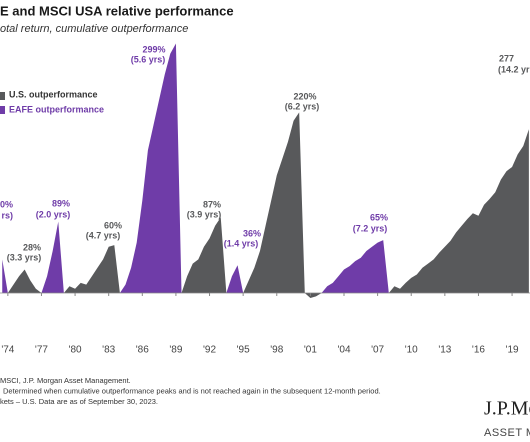 Image resolution: width=530 pixels, height=442 pixels. Describe the element at coordinates (377, 350) in the screenshot. I see `x-tick-label: '07` at that location.